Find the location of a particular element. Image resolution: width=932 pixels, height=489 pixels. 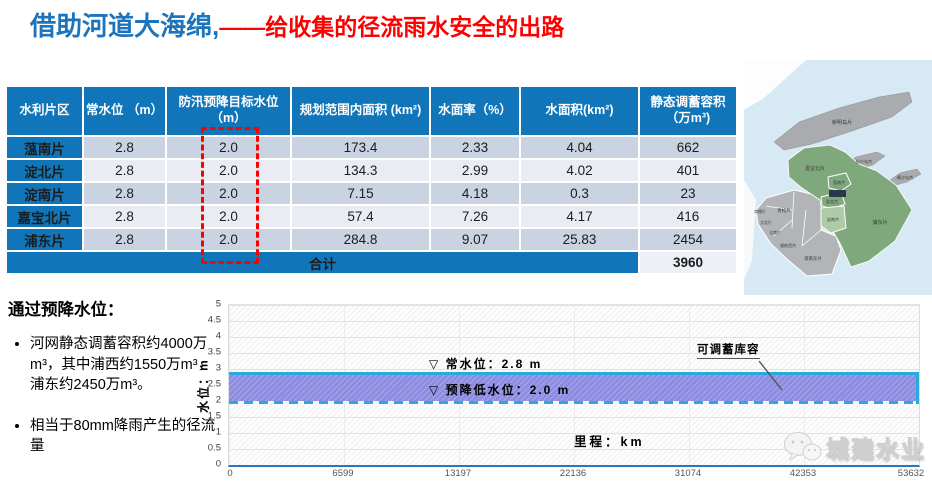

col-header-normal-level: 常水位 （m） is located at coordinates (124, 111).